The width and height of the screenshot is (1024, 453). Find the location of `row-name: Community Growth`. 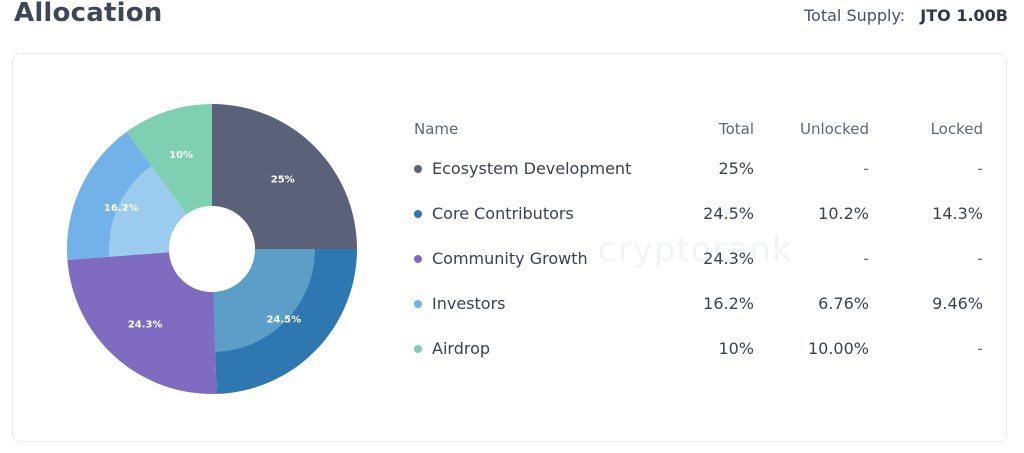

row-name: Community Growth is located at coordinates (510, 258).